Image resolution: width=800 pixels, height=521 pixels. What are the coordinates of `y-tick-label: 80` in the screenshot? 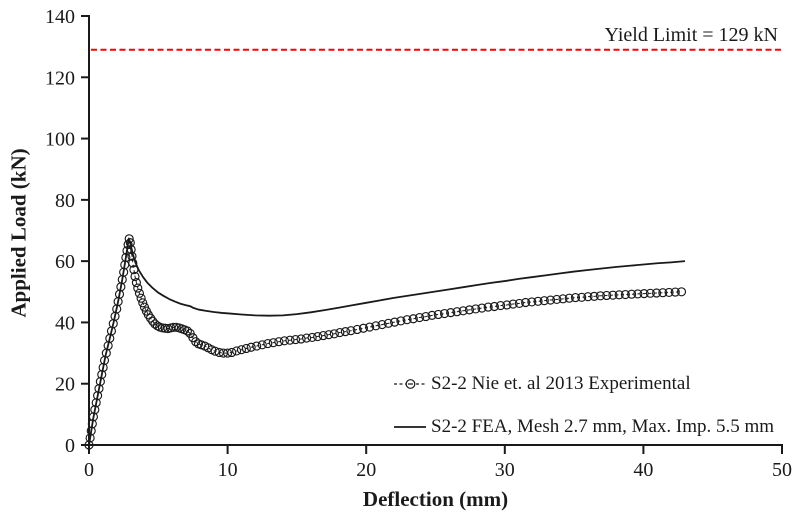 It's located at (65, 201).